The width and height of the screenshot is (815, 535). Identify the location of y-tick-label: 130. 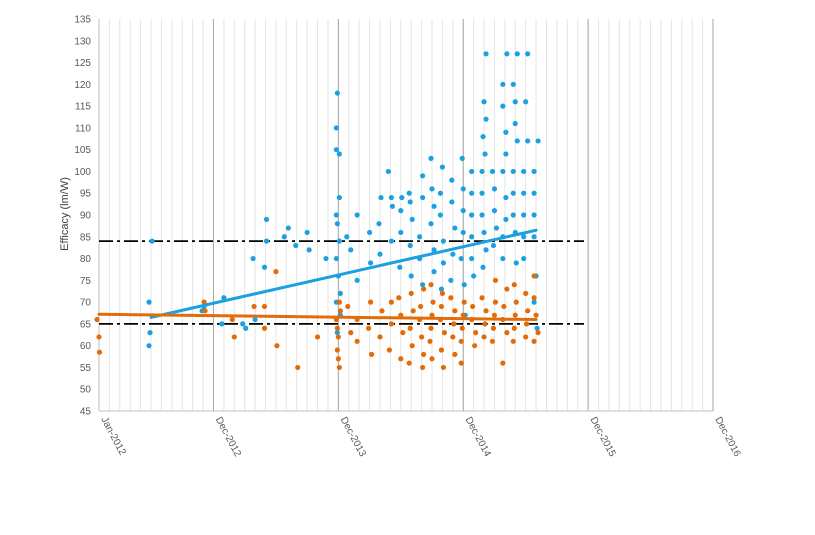
(82, 41).